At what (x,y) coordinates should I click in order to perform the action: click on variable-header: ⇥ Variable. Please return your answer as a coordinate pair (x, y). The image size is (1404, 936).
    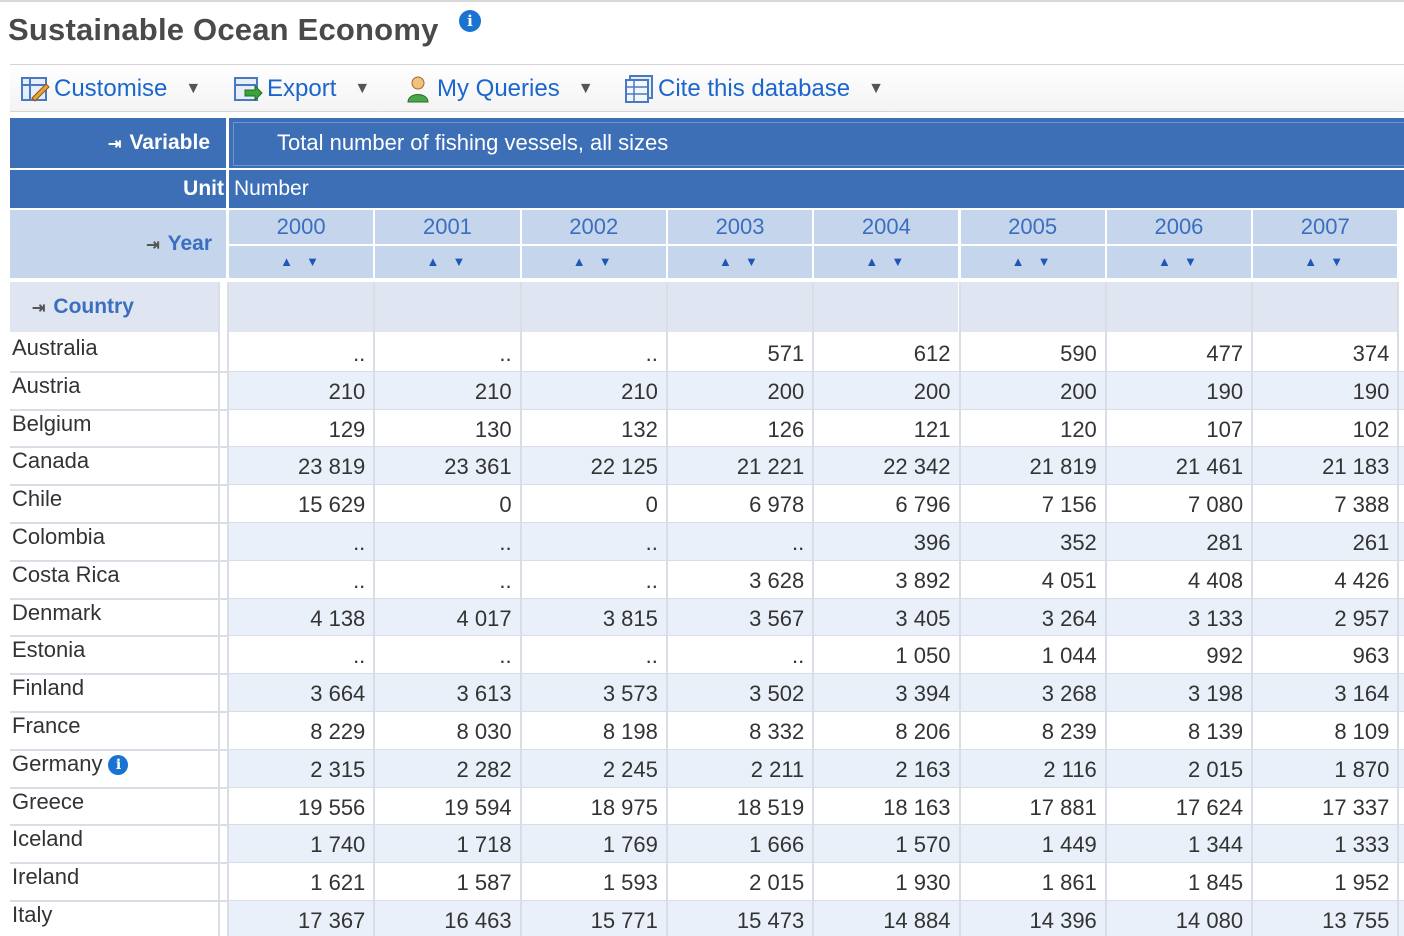
    Looking at the image, I should click on (118, 143).